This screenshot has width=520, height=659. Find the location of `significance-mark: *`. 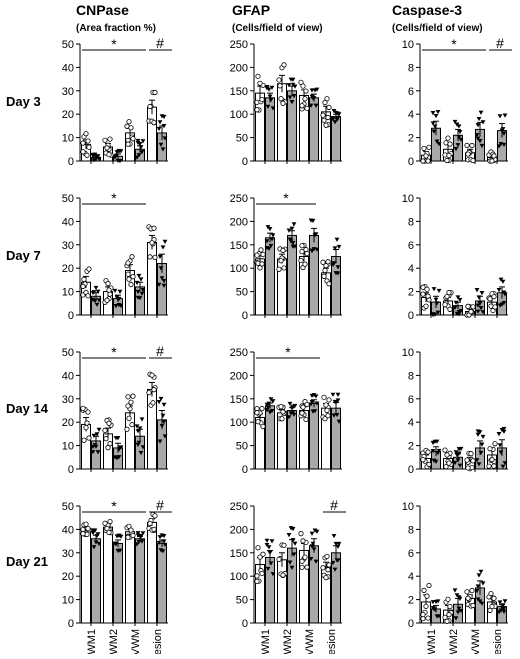

significance-mark: * is located at coordinates (454, 44).